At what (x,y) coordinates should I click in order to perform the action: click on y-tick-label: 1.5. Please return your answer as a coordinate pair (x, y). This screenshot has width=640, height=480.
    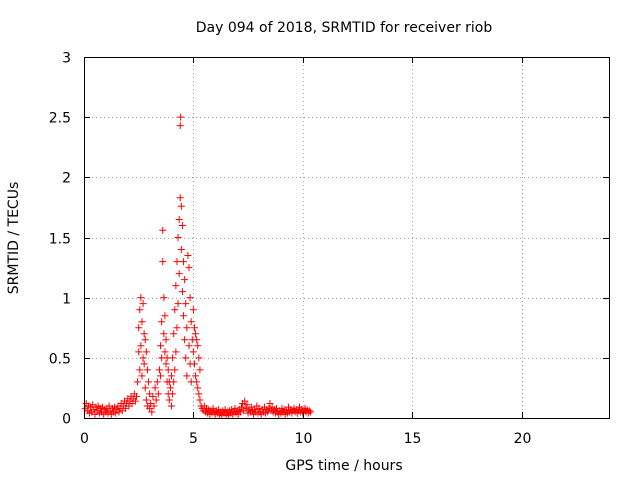
    Looking at the image, I should click on (60, 240).